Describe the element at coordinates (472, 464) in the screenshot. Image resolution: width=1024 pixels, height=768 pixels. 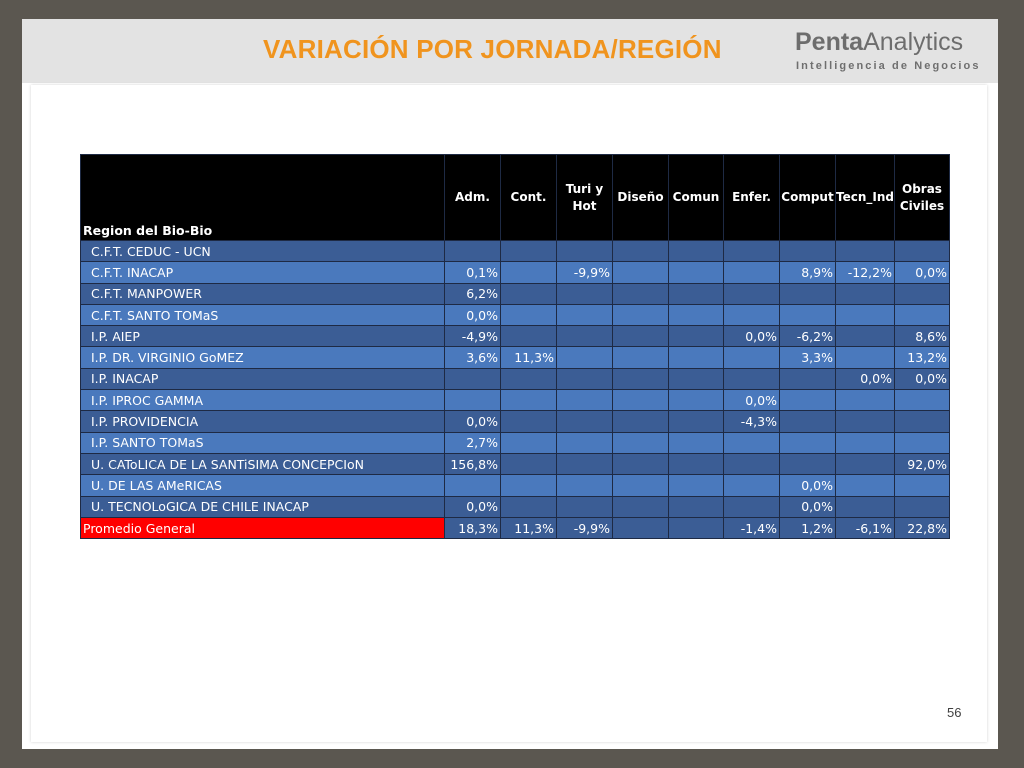
I see `table-cell: 156,8%` at that location.